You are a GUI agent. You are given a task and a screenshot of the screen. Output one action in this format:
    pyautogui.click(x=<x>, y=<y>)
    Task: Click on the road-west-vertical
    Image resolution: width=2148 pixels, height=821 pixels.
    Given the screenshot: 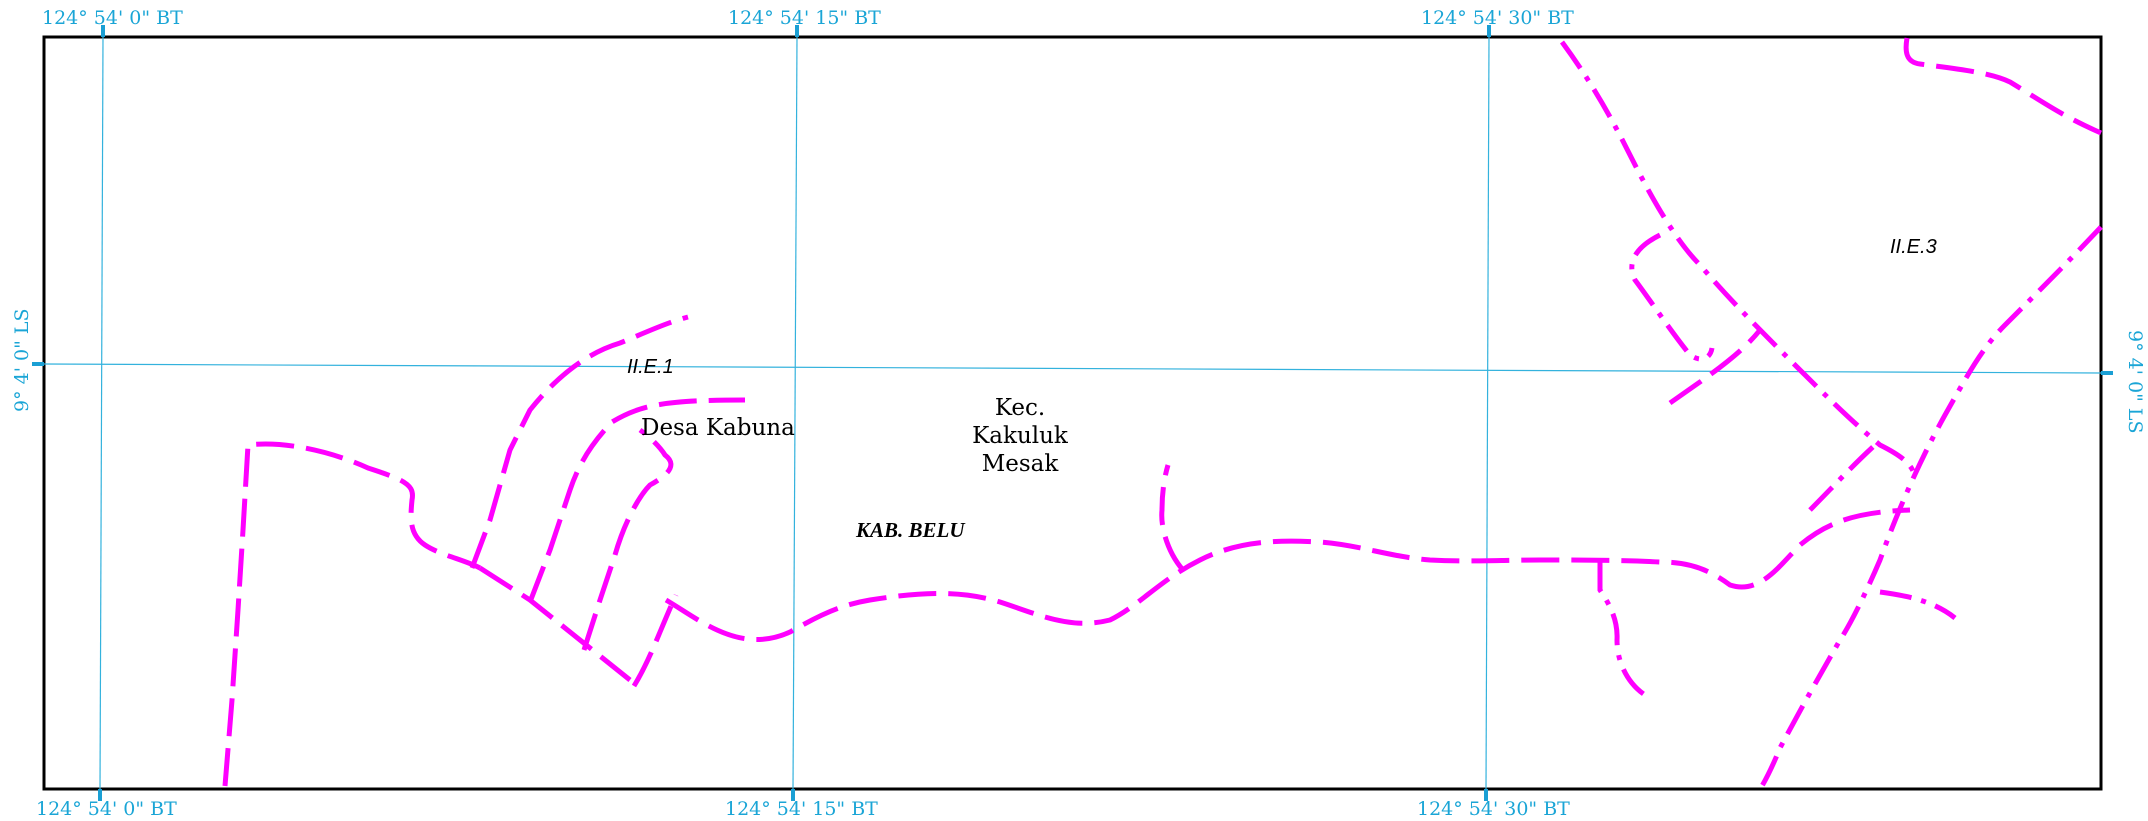 What is the action you would take?
    pyautogui.click(x=352, y=614)
    